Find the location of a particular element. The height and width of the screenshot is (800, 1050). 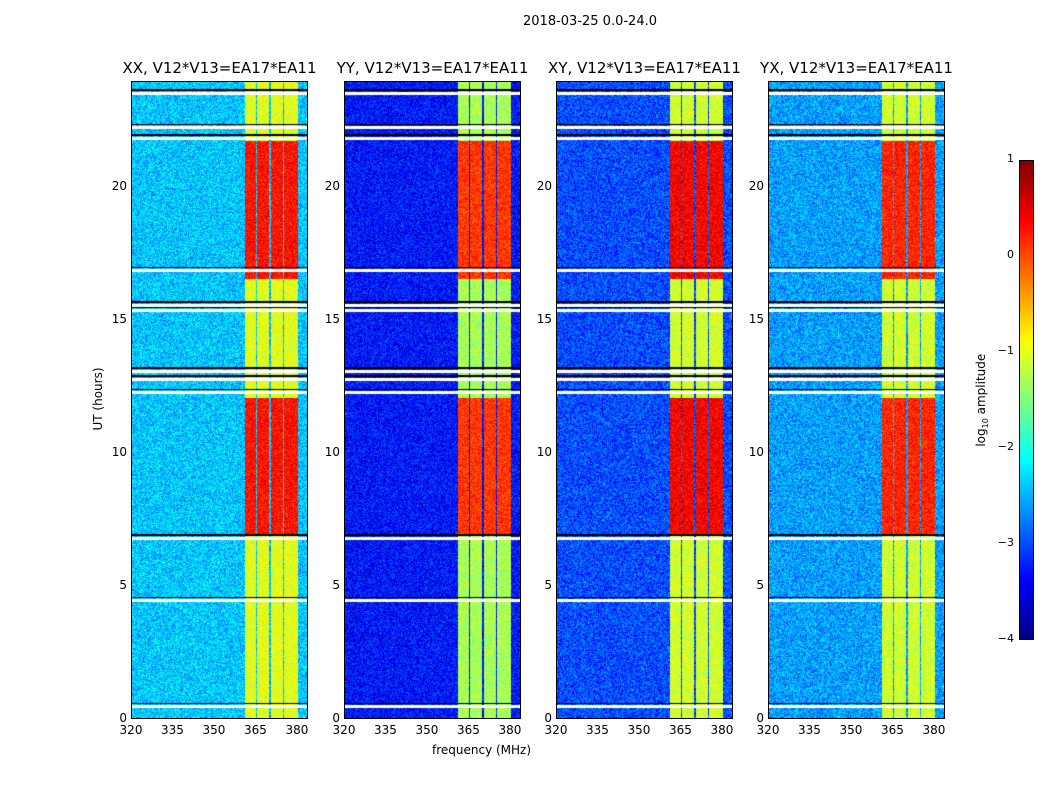

colorbar-tick-label: −2 is located at coordinates (1005, 446).